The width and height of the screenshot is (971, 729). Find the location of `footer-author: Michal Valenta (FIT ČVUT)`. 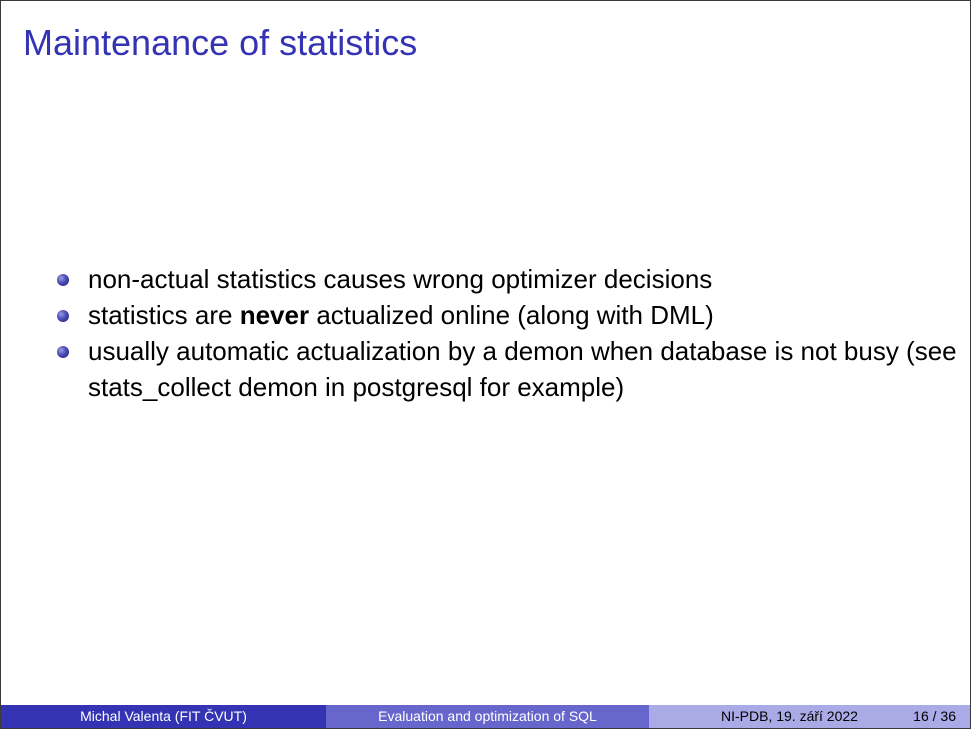

footer-author: Michal Valenta (FIT ČVUT) is located at coordinates (163, 716).